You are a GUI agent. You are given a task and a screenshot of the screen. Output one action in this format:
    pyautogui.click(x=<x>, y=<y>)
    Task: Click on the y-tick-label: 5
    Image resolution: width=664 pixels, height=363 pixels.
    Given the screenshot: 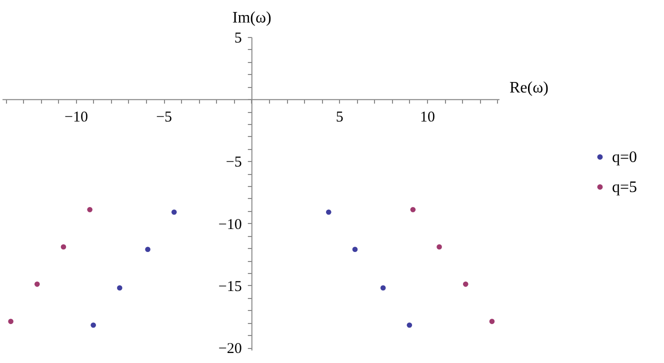 What is the action you would take?
    pyautogui.click(x=238, y=38)
    